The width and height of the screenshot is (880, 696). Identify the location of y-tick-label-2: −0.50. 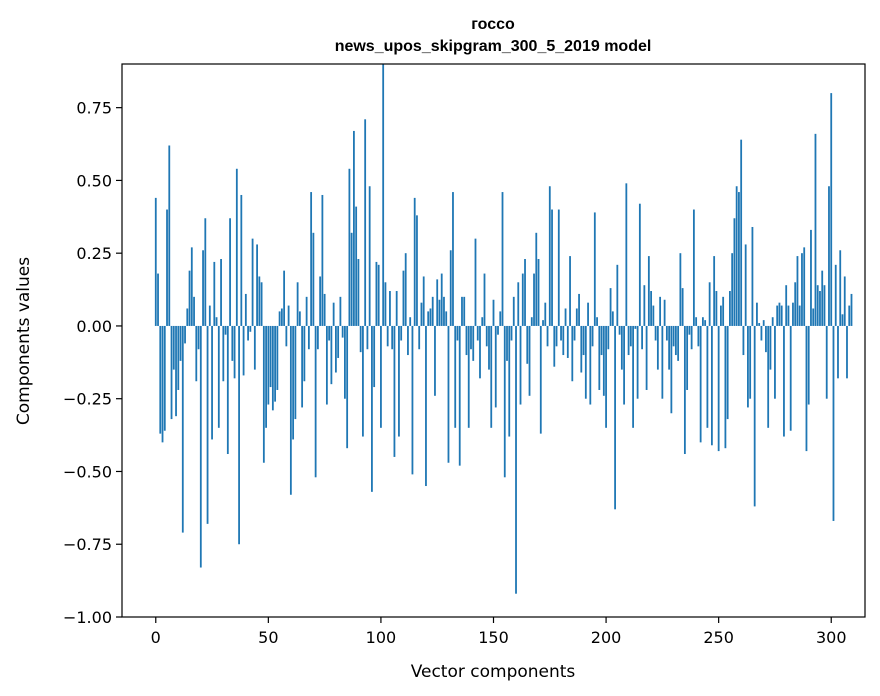
(87, 471).